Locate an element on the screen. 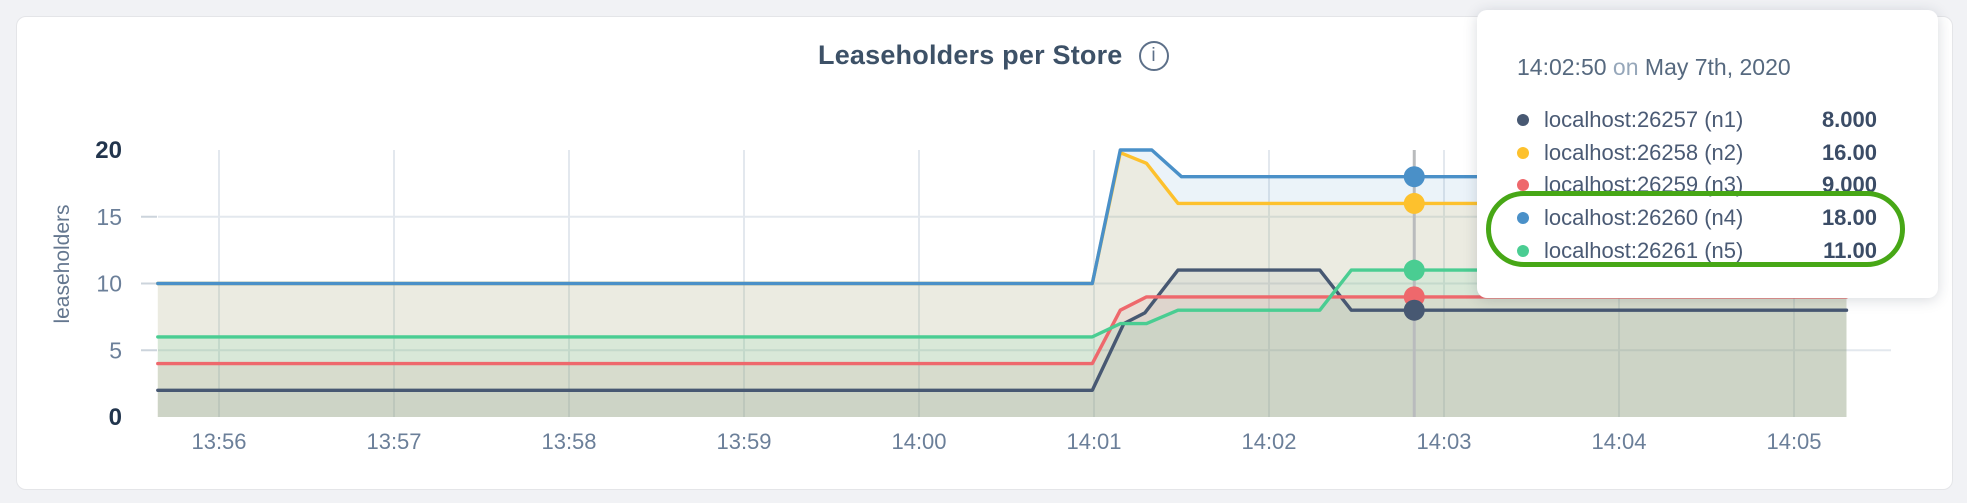  x-axis-tick-label: 14:01 is located at coordinates (1093, 441).